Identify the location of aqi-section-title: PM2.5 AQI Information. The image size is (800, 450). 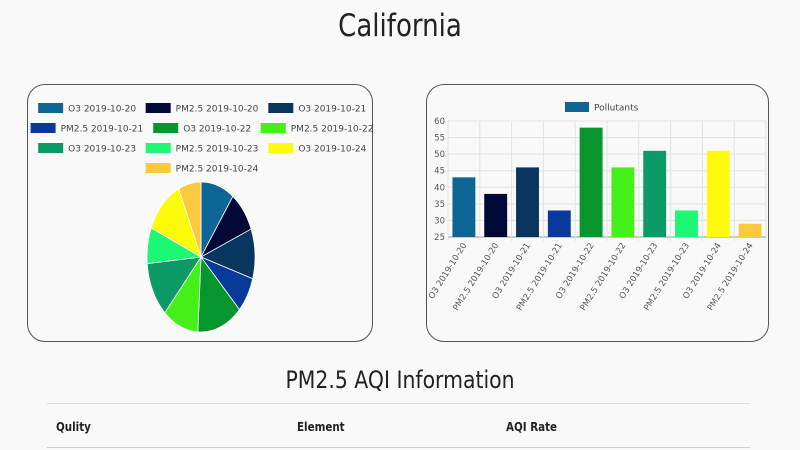
(400, 380).